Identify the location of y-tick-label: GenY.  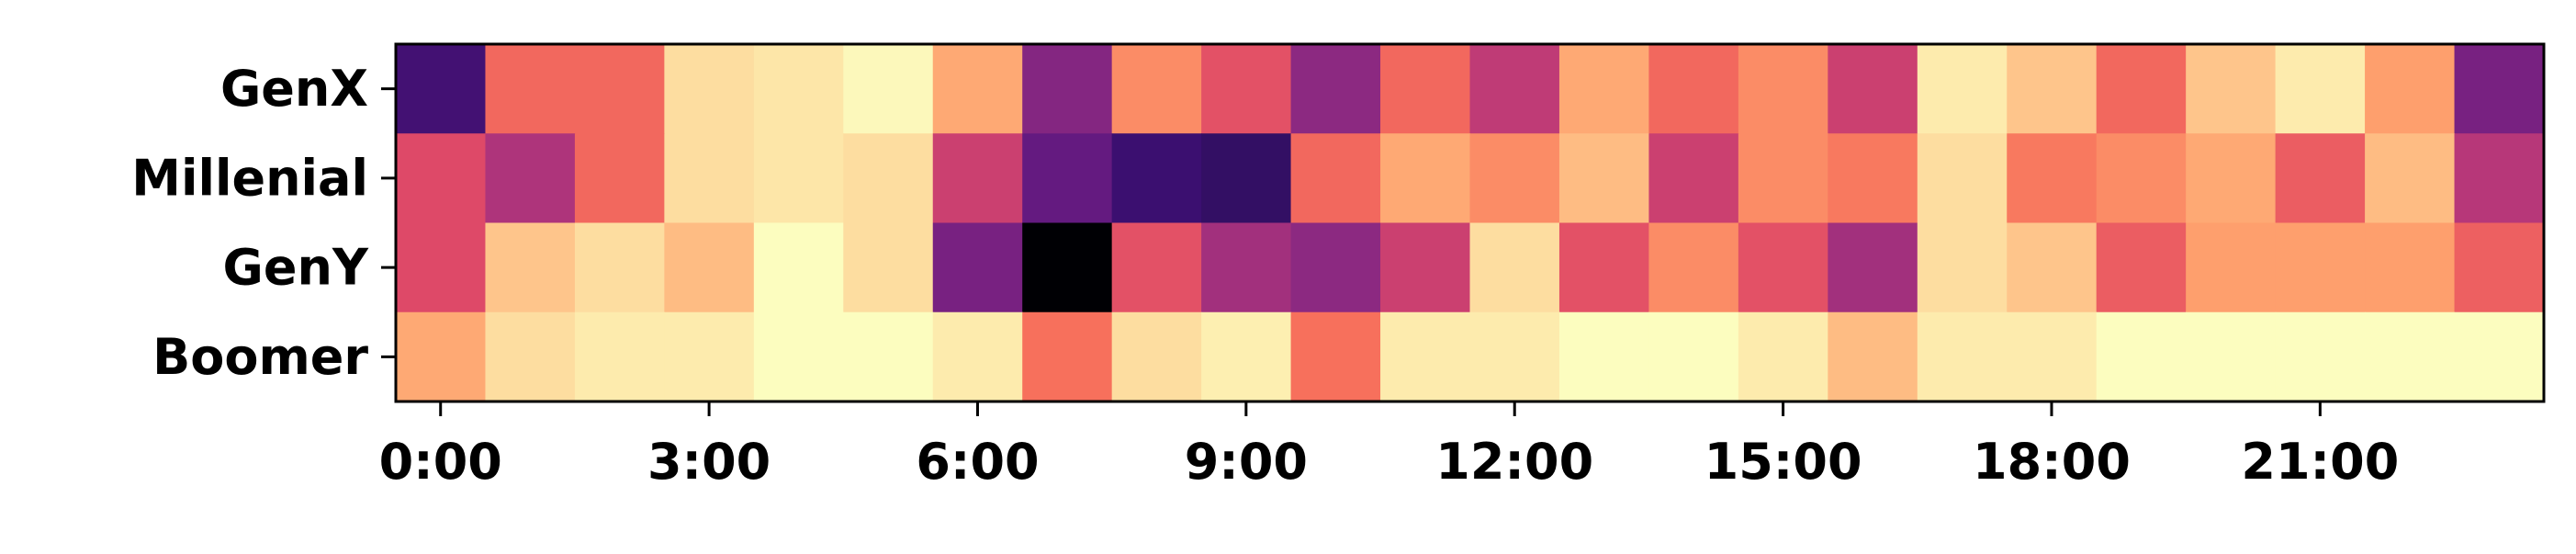
(296, 268).